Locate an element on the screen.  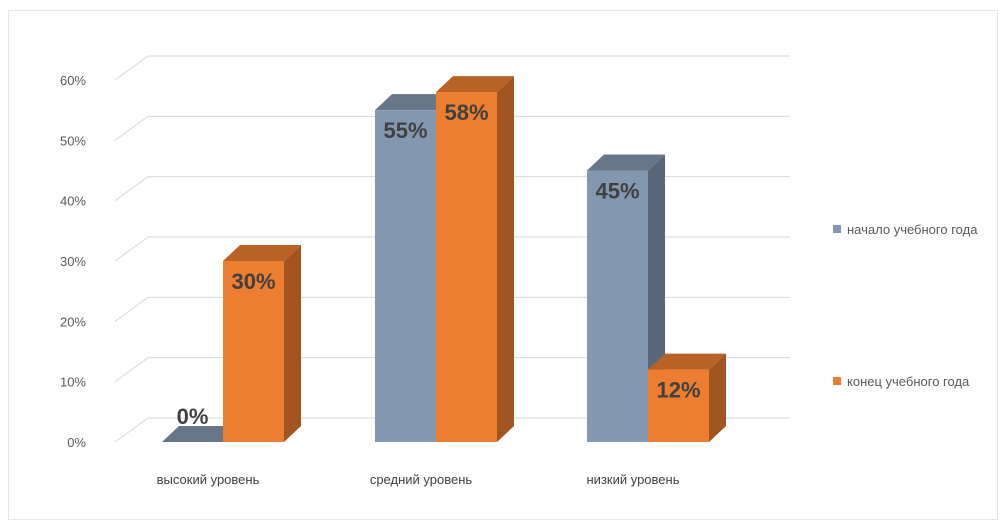
x-category-label: низкий уровень is located at coordinates (633, 479).